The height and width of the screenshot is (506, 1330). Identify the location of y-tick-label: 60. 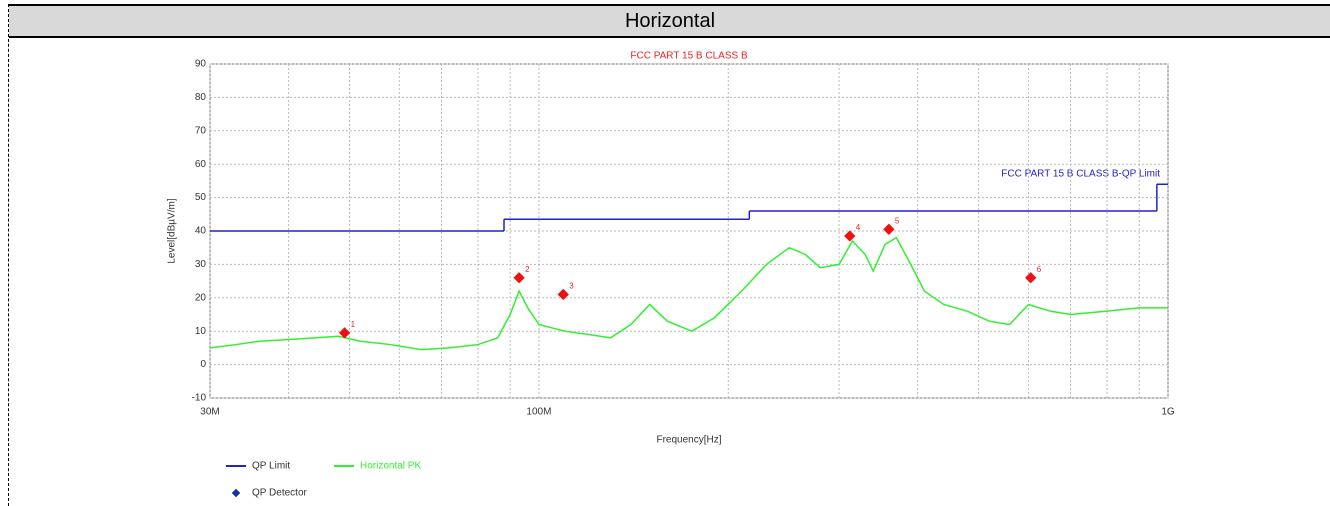
(201, 164).